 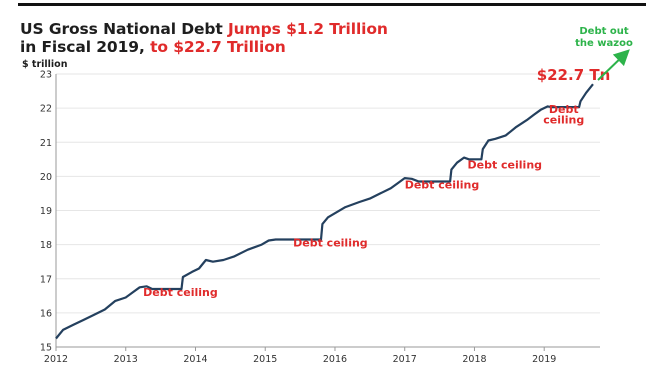 What do you see at coordinates (46, 143) in the screenshot?
I see `y-tick-label: 21` at bounding box center [46, 143].